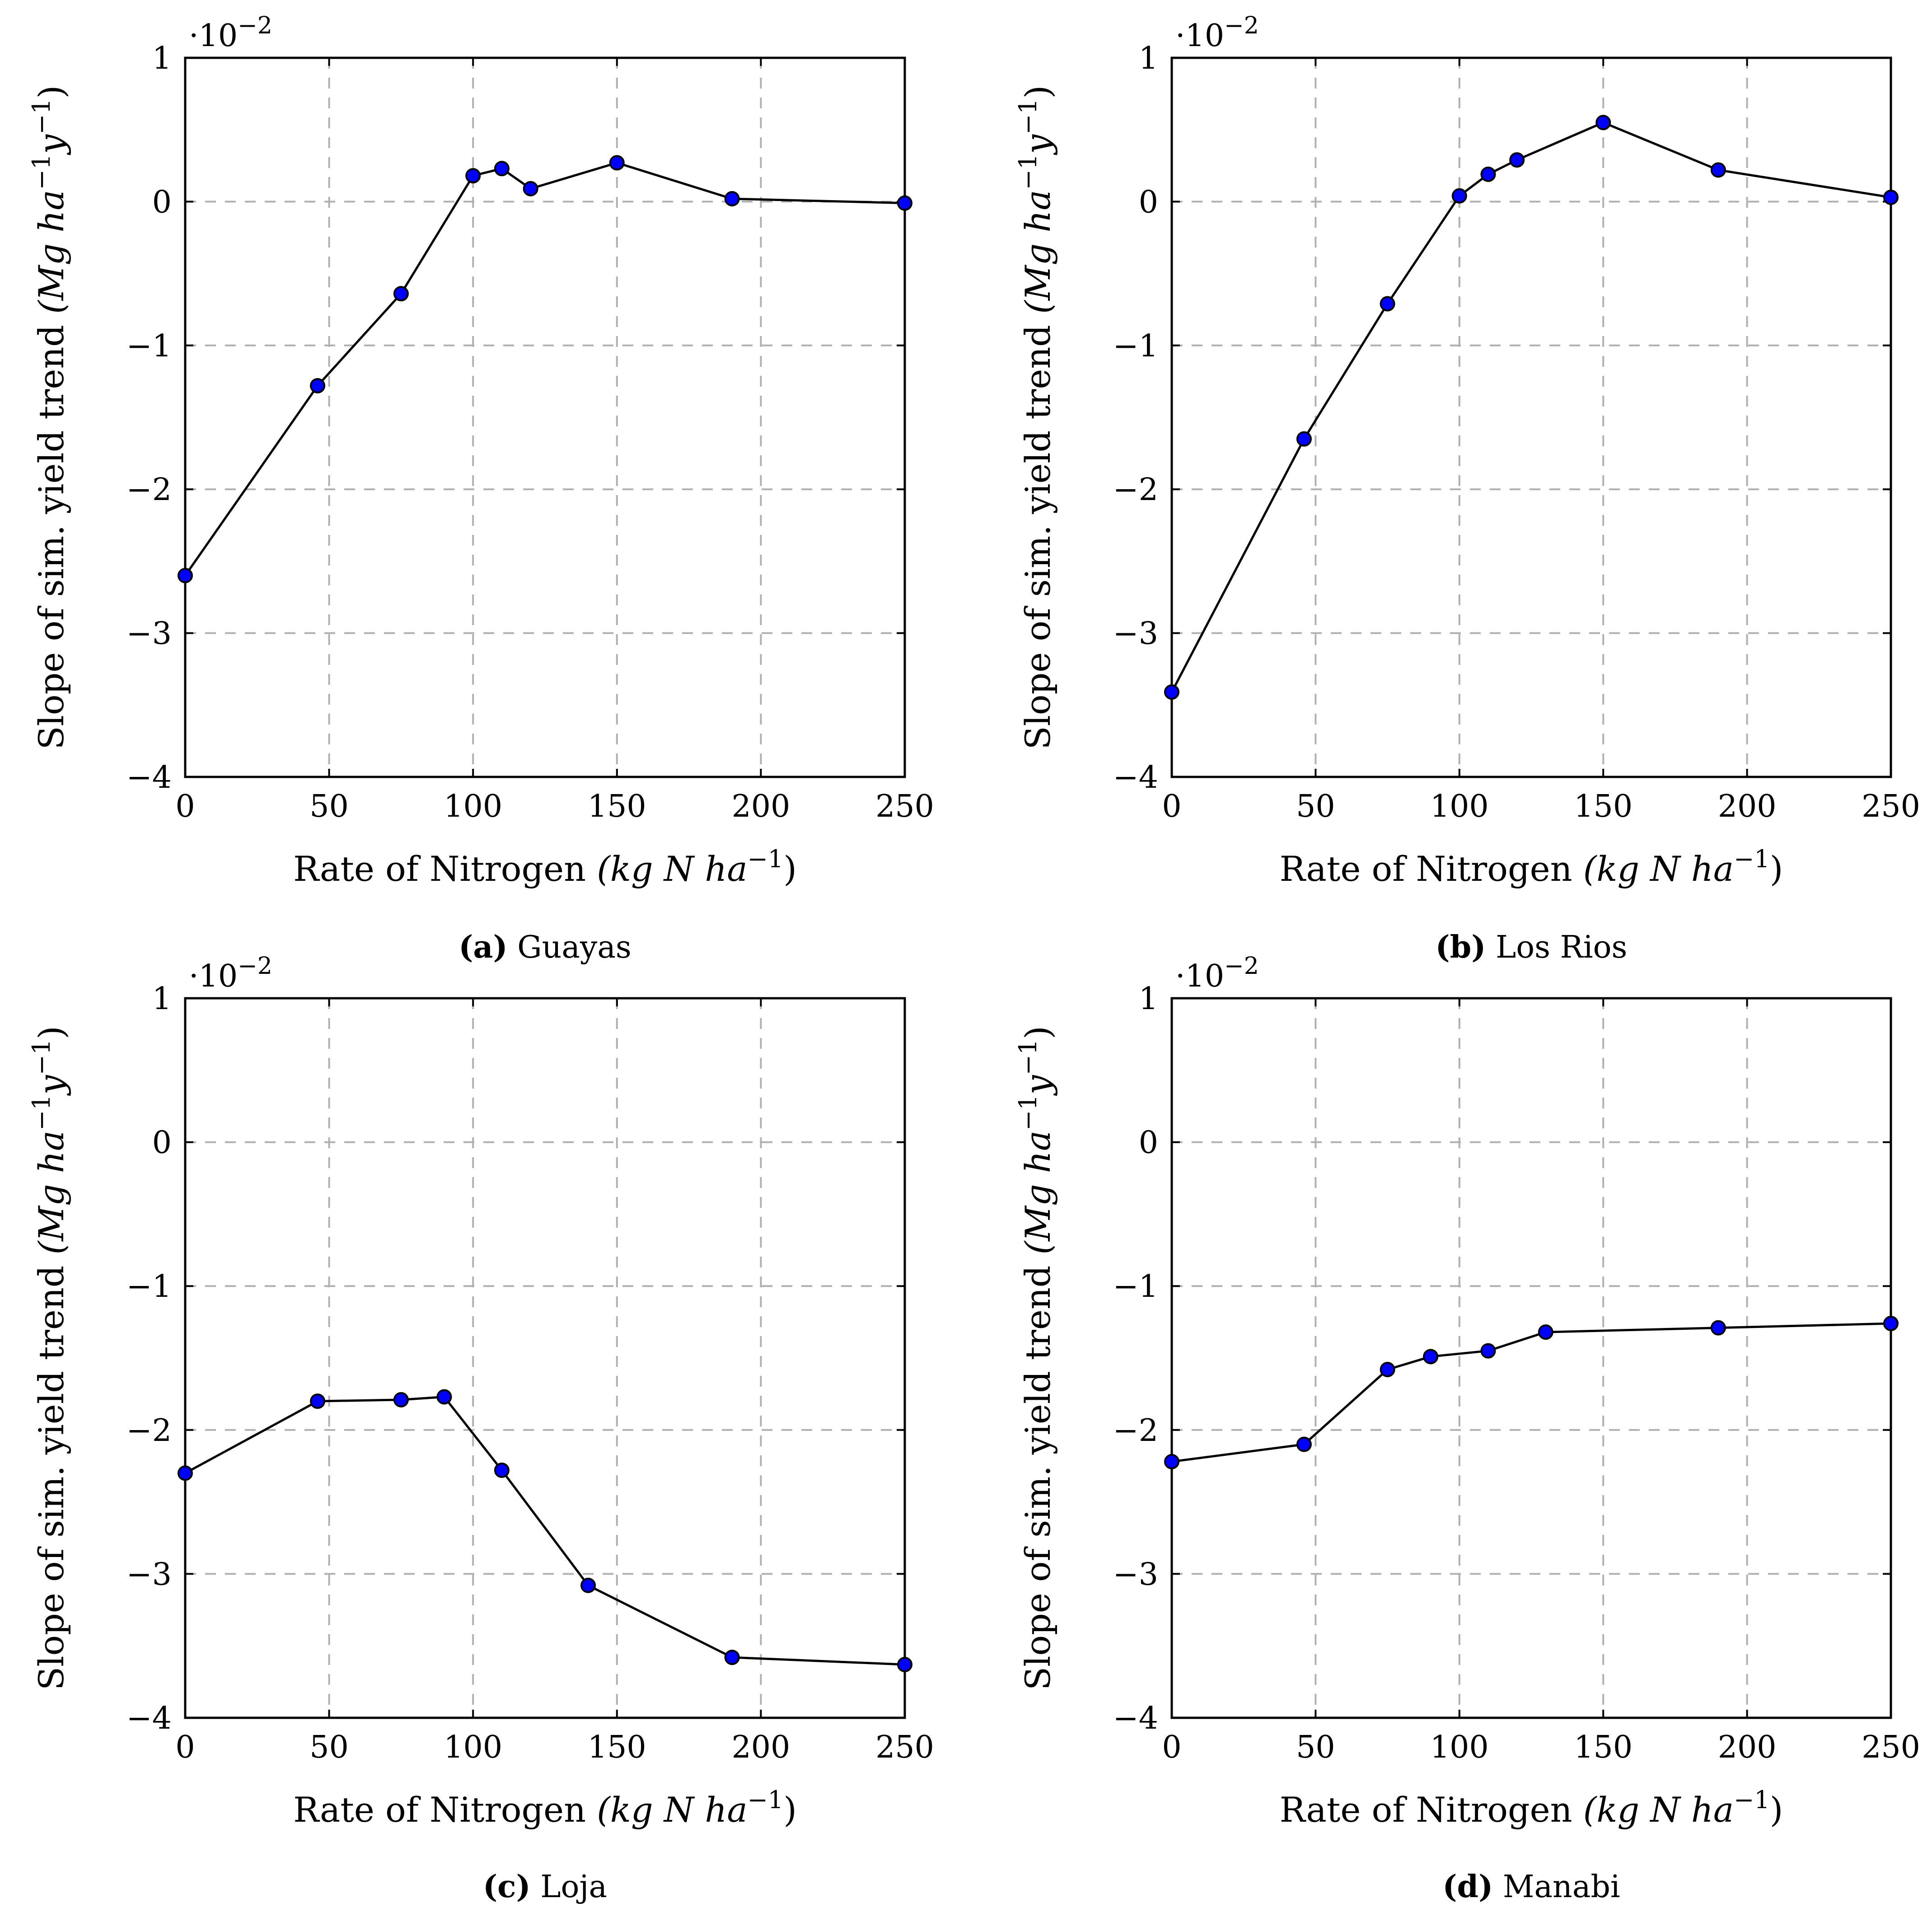 The image size is (1932, 1917). I want to click on caption-region-name: Loja, so click(573, 1887).